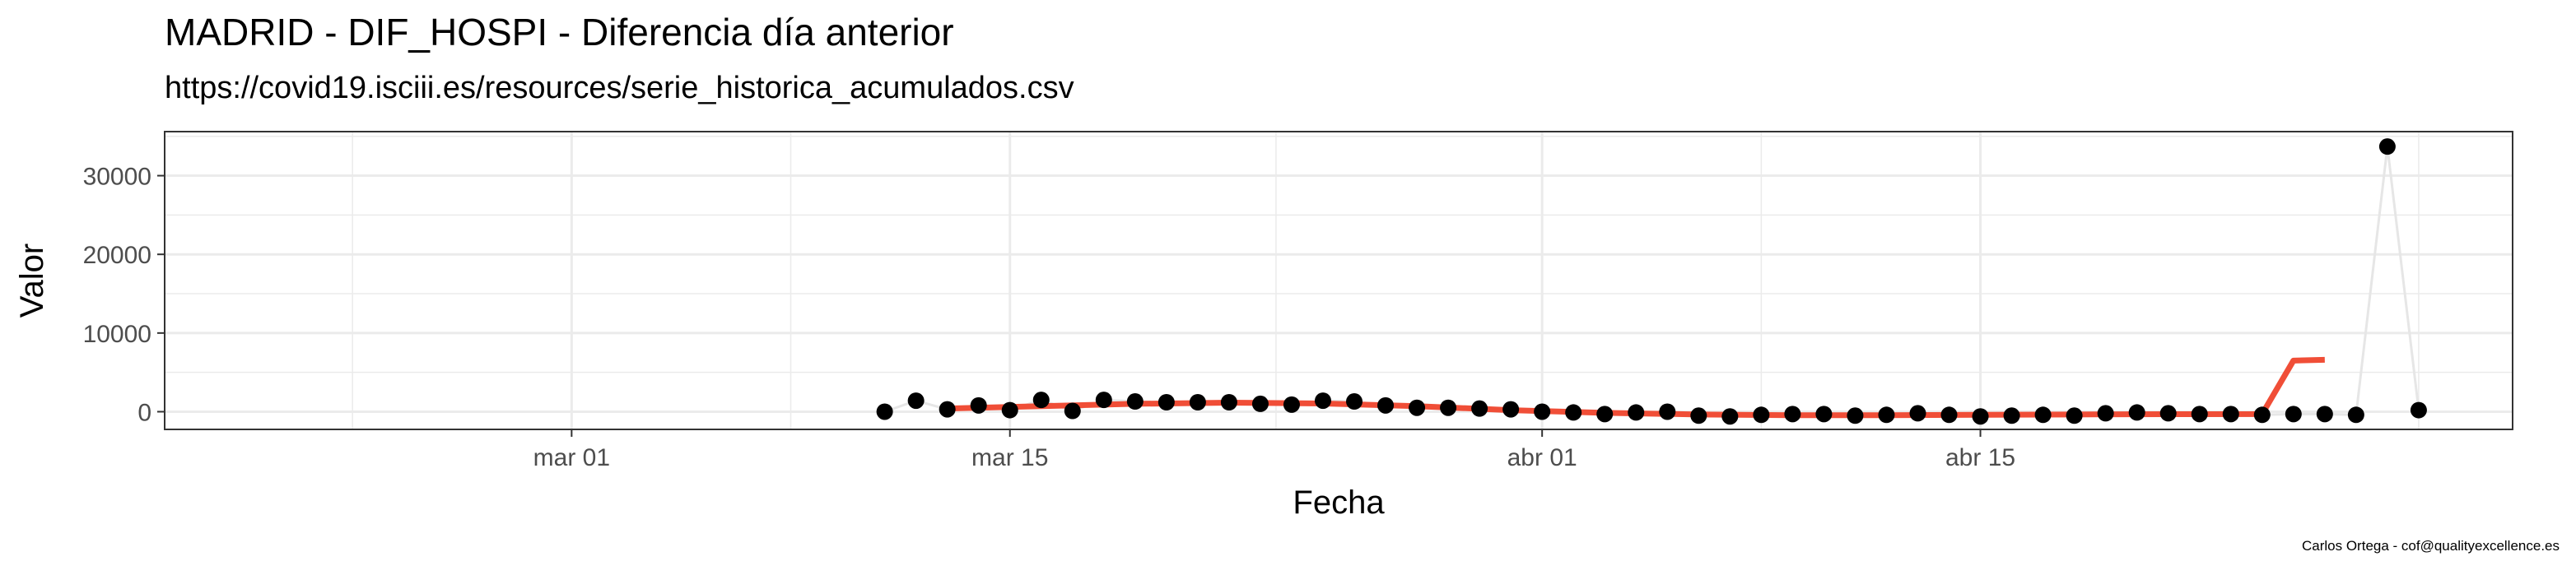 The image size is (2576, 575). I want to click on x-tick-label: abr 01, so click(1542, 457).